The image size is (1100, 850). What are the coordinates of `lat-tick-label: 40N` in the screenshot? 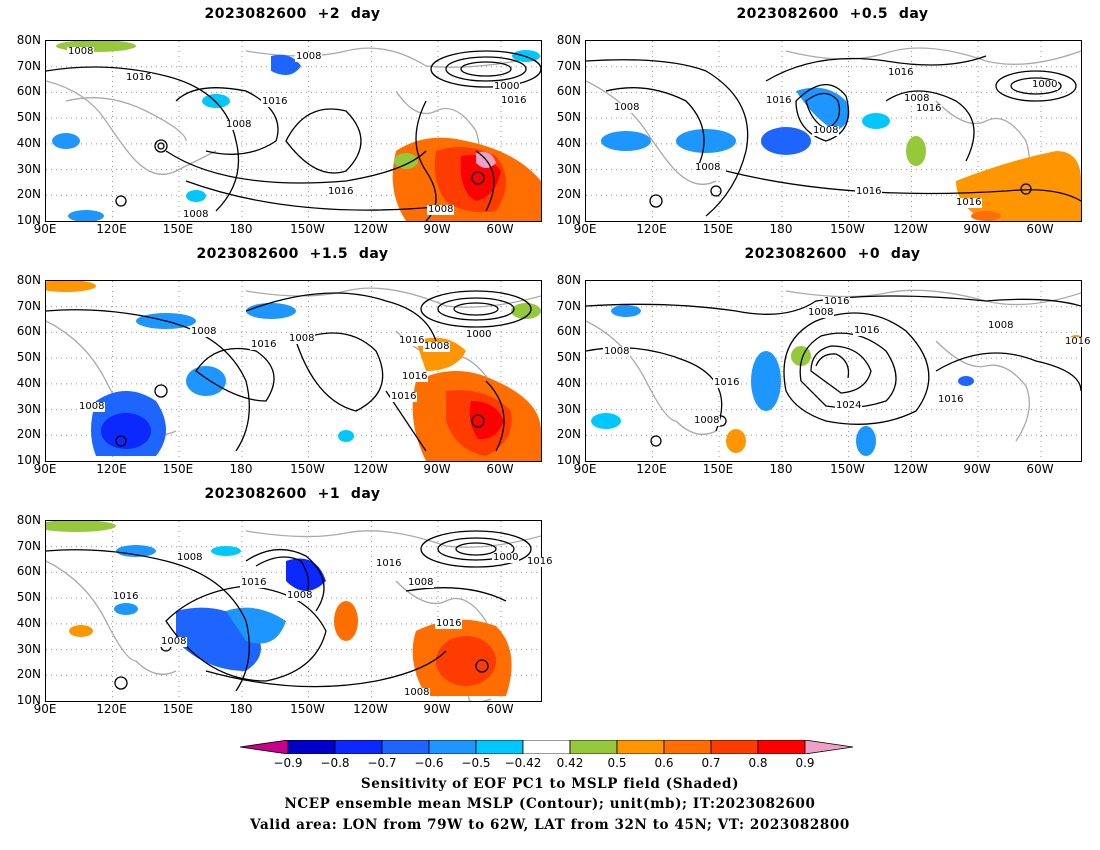 It's located at (28, 622).